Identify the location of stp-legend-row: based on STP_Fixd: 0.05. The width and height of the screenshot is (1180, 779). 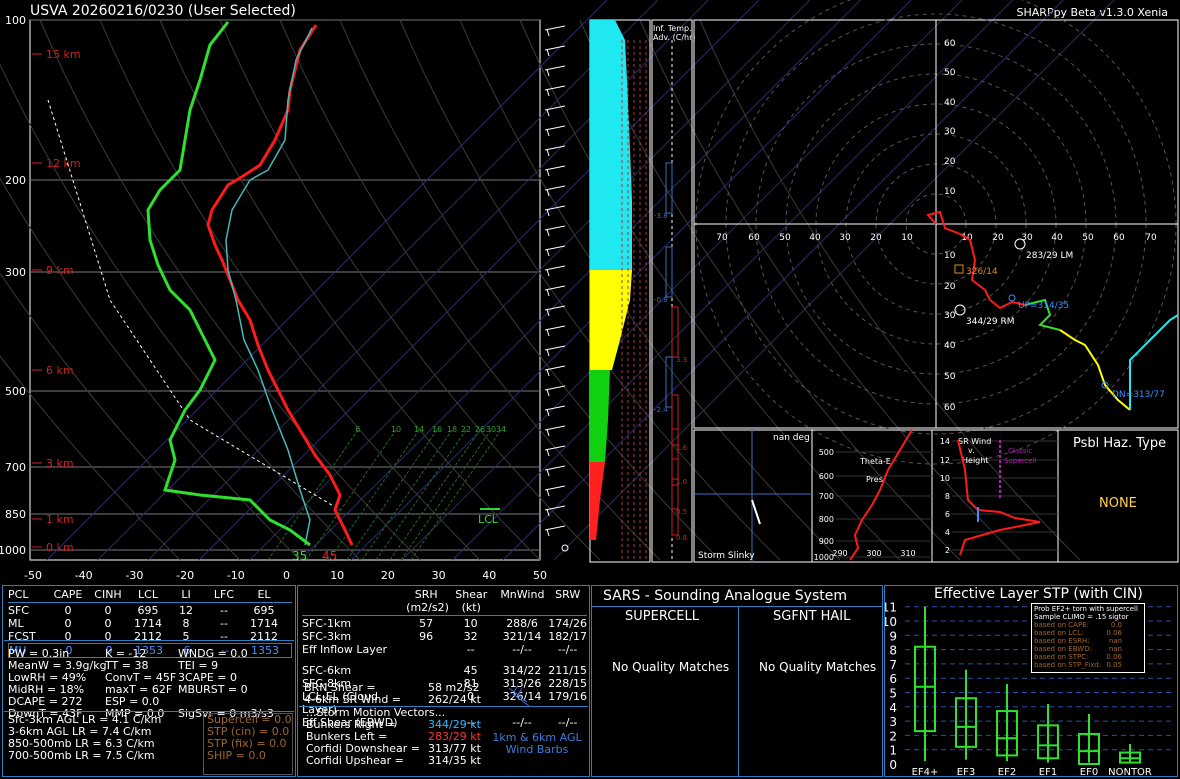
(1088, 665).